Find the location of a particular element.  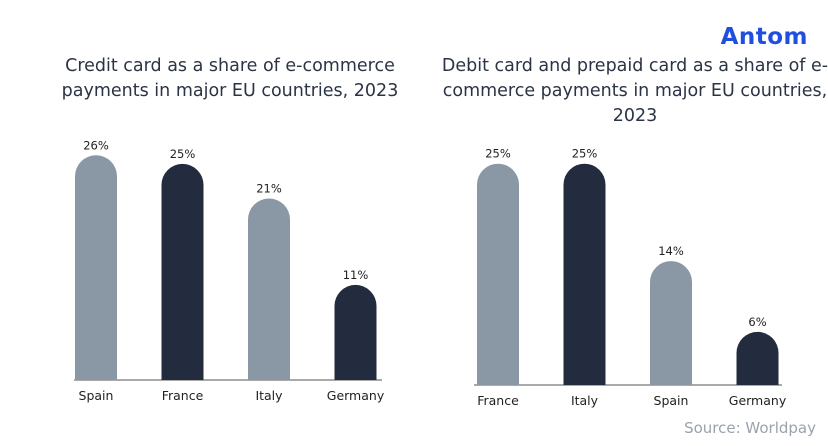

data-label-spain: 14% is located at coordinates (671, 251).